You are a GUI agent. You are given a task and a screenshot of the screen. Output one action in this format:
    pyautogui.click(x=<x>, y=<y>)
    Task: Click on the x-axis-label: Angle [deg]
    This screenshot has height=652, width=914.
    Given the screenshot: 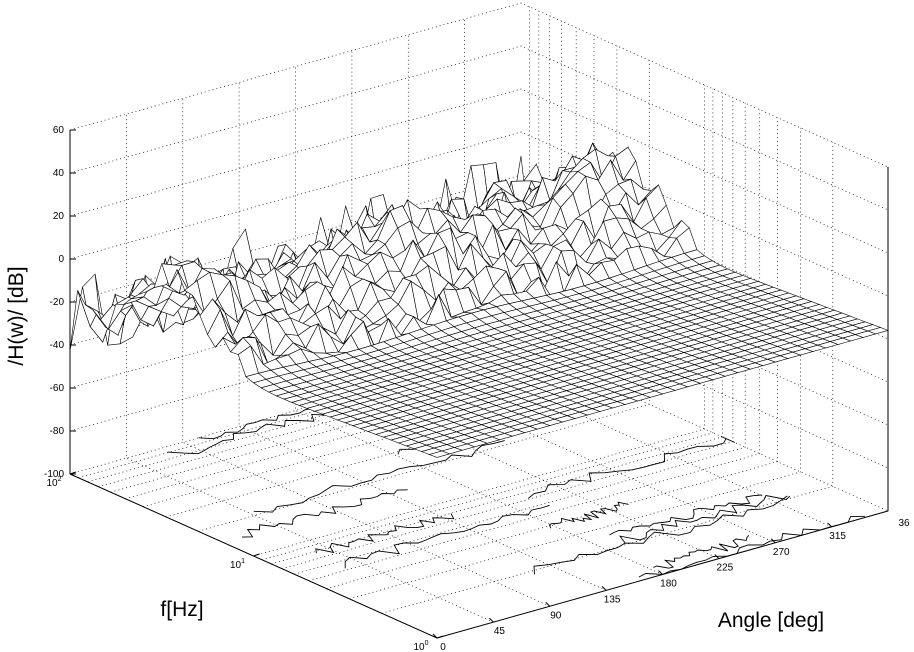 What is the action you would take?
    pyautogui.click(x=771, y=620)
    